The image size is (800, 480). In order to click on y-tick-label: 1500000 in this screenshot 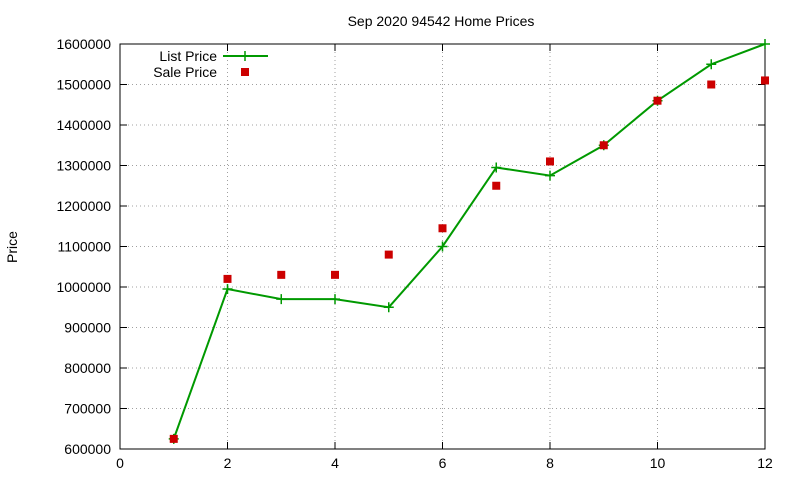, I will do `click(83, 85)`.